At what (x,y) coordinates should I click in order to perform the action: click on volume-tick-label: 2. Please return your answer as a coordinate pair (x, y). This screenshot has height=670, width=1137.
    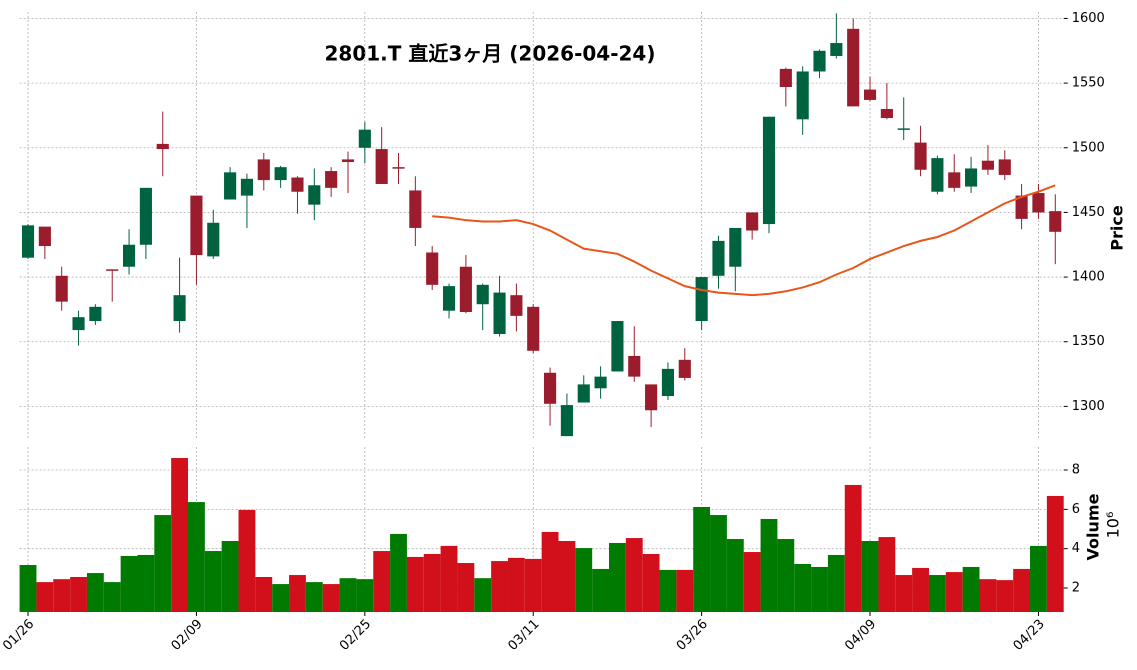
    Looking at the image, I should click on (1076, 588).